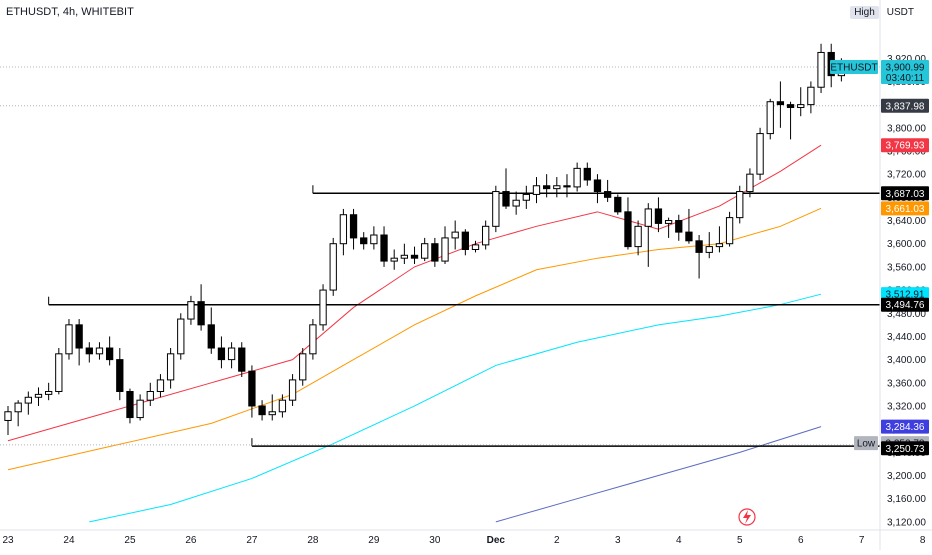 The width and height of the screenshot is (932, 555). Describe the element at coordinates (905, 78) in the screenshot. I see `countdown-text: 03:40:11` at that location.